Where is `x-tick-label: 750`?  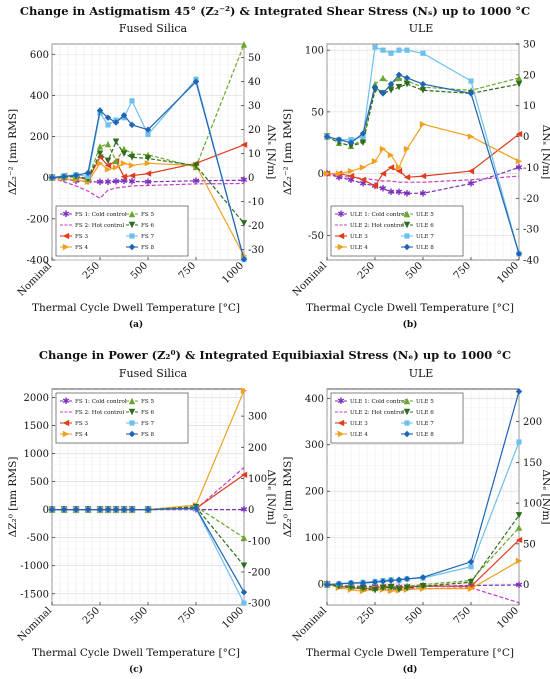
x-tick-label: 750 is located at coordinates (187, 270).